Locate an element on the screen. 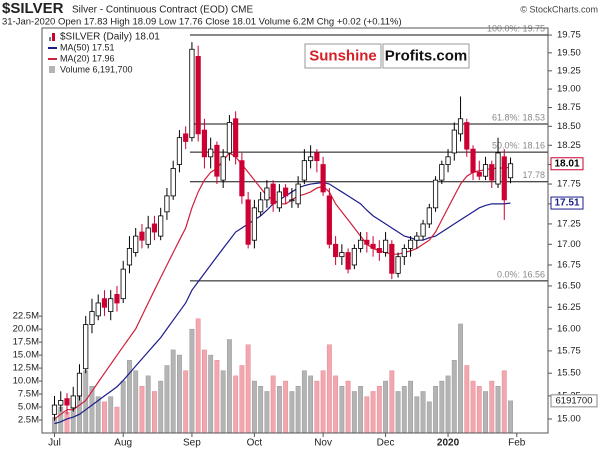 The height and width of the screenshot is (450, 600). logo-box is located at coordinates (343, 56).